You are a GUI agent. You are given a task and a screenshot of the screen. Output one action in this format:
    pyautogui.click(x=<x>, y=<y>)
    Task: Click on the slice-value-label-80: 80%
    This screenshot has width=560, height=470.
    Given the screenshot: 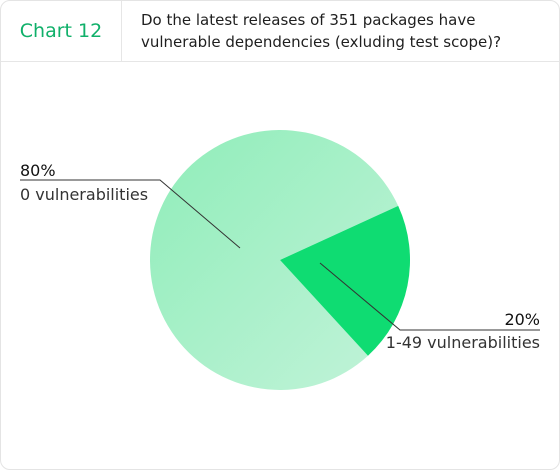 What is the action you would take?
    pyautogui.click(x=38, y=170)
    